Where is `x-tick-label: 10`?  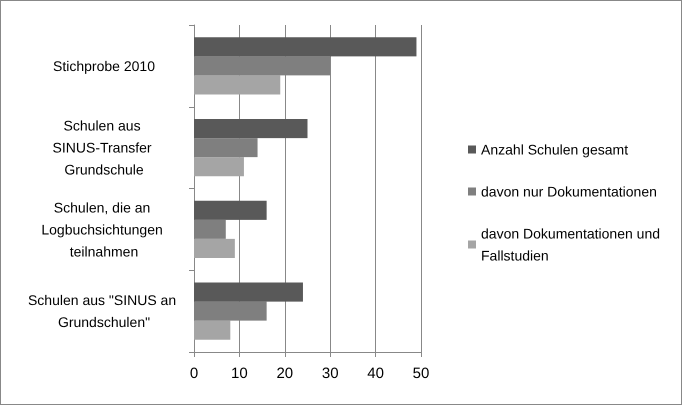
x-tick-label: 10 is located at coordinates (239, 373).